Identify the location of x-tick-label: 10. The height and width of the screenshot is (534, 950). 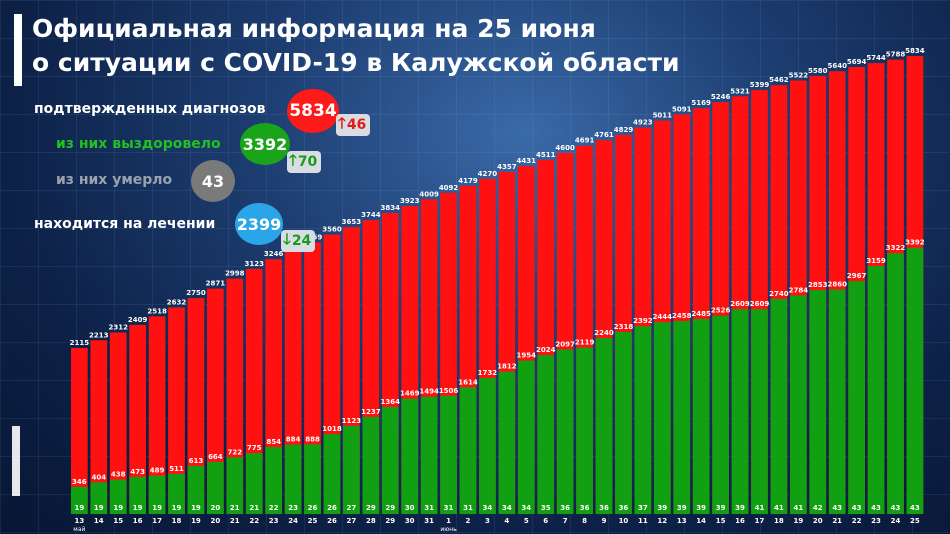
(624, 521).